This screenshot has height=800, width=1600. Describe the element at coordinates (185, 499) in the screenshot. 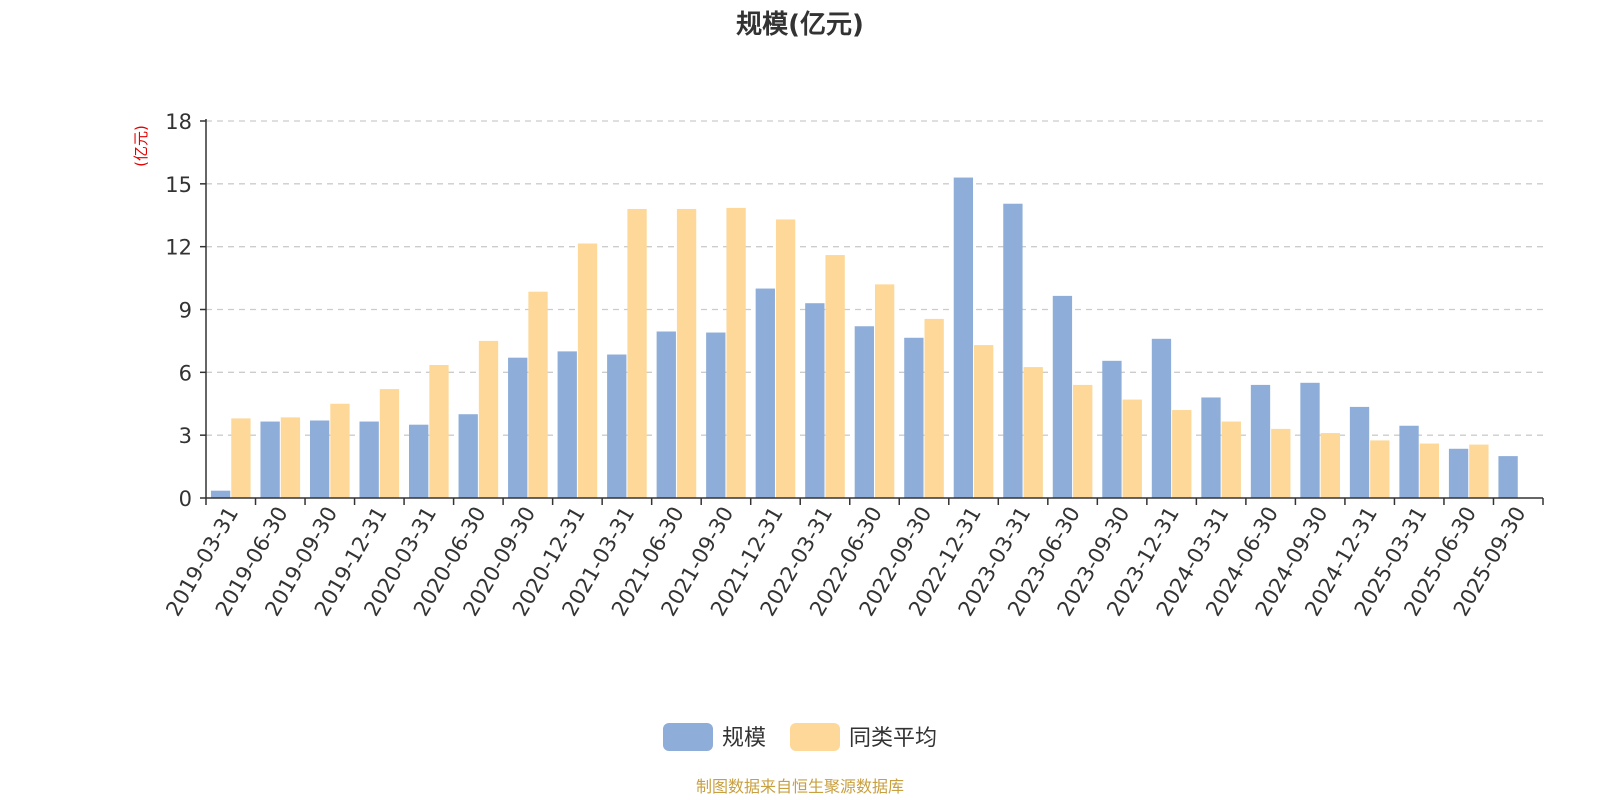

I see `y-tick-label: 0` at that location.